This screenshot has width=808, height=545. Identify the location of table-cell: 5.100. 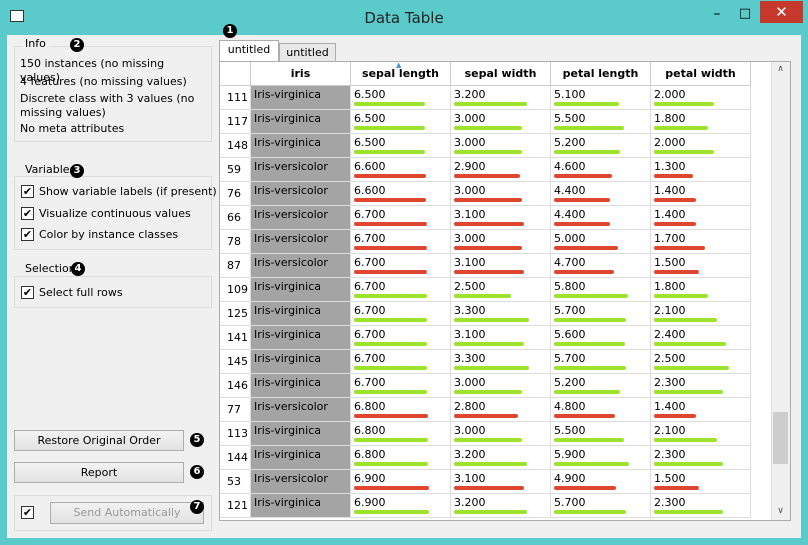
(601, 98).